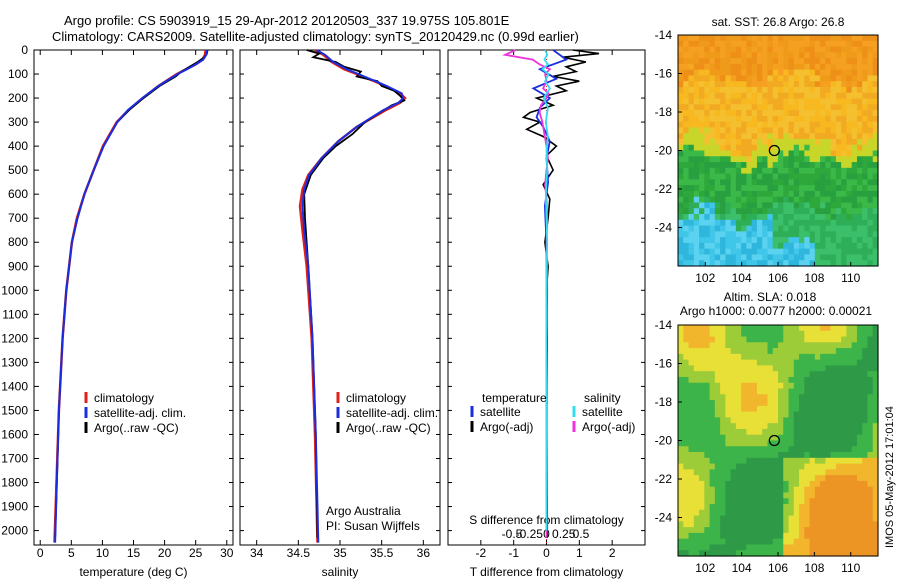 The height and width of the screenshot is (580, 900). Describe the element at coordinates (705, 568) in the screenshot. I see `sla-map-xtick-label: 102` at that location.